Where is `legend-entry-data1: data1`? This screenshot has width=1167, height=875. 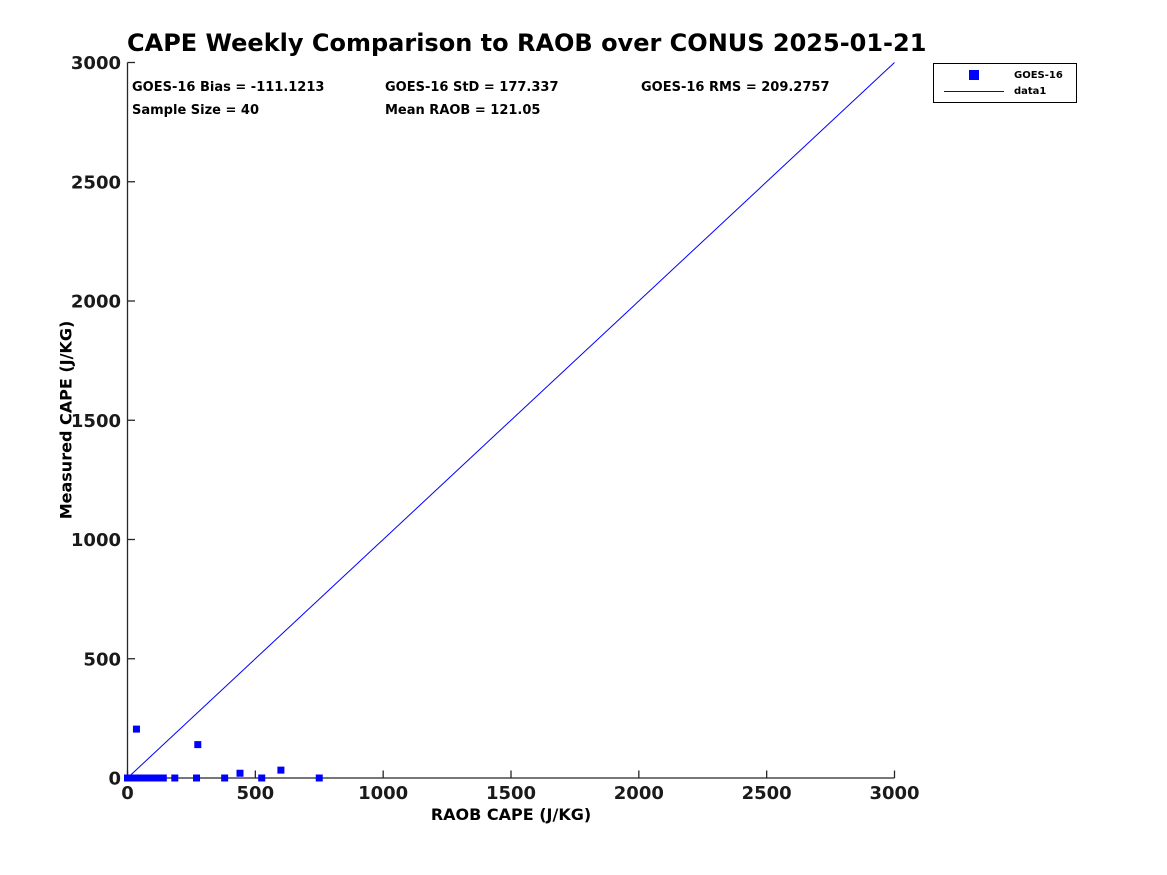 legend-entry-data1: data1 is located at coordinates (1005, 91).